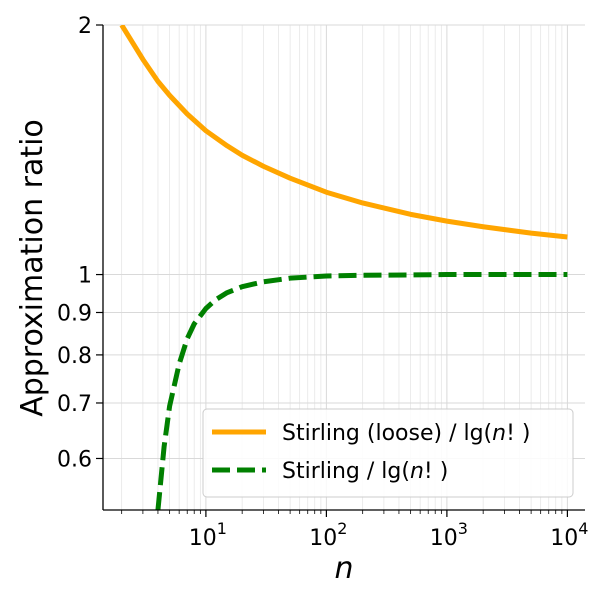 This screenshot has width=600, height=600. Describe the element at coordinates (346, 471) in the screenshot. I see `legend-label-stirling-prefix: Stirling / lg(` at that location.